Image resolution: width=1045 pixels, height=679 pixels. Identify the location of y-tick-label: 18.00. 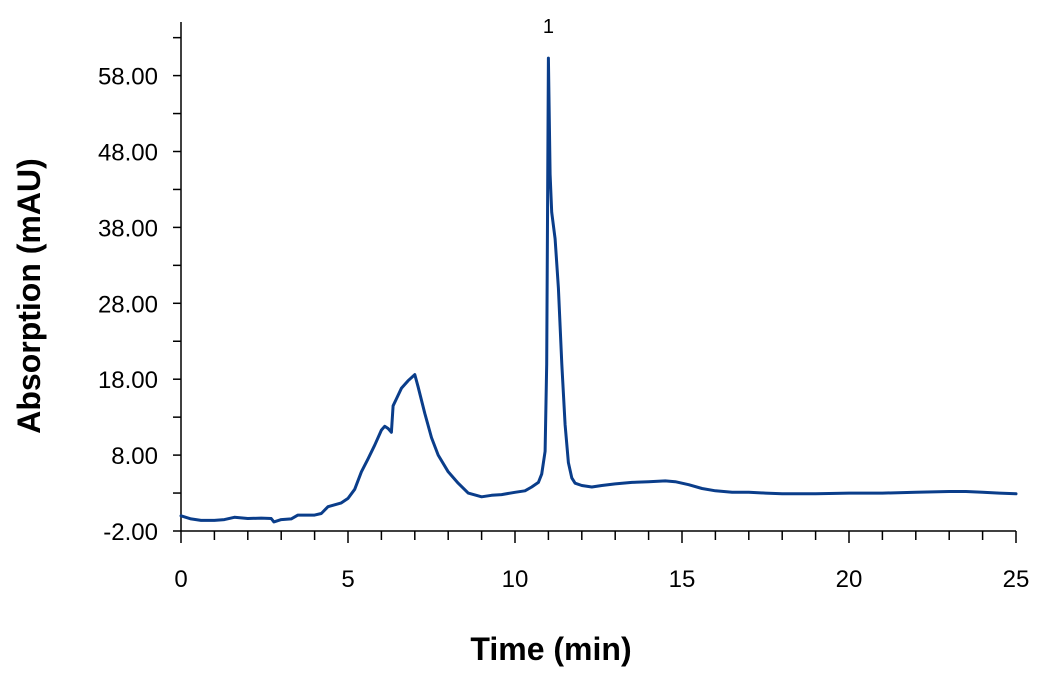
(128, 380).